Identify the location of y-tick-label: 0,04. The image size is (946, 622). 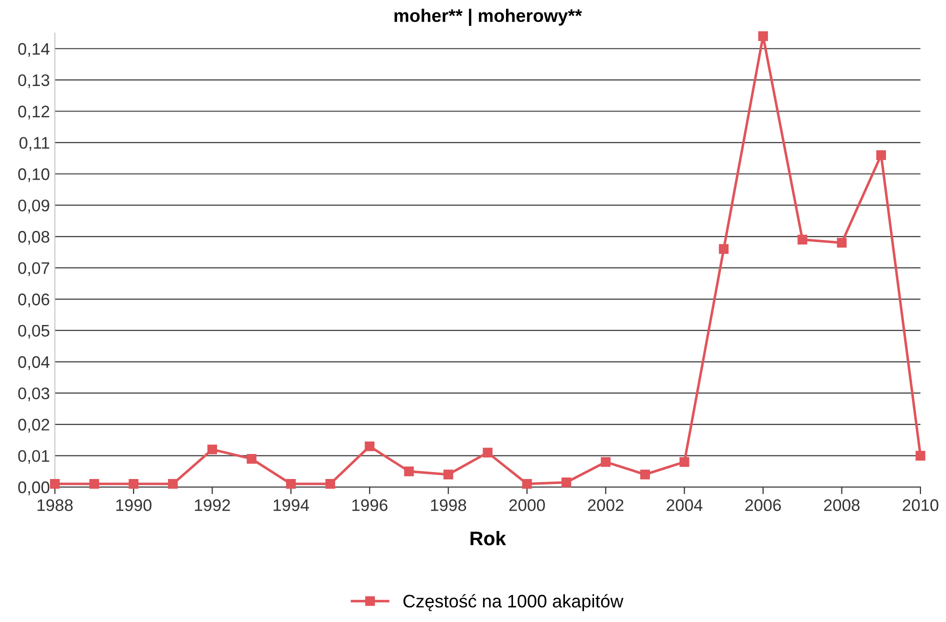
(34, 363).